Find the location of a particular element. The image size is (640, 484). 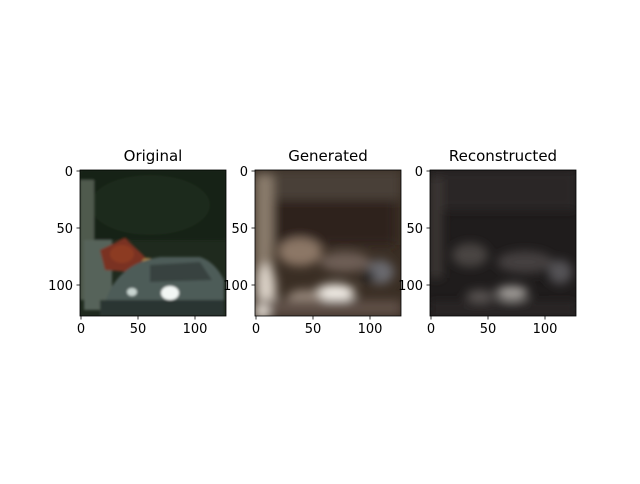

panel-title: Original is located at coordinates (153, 156).